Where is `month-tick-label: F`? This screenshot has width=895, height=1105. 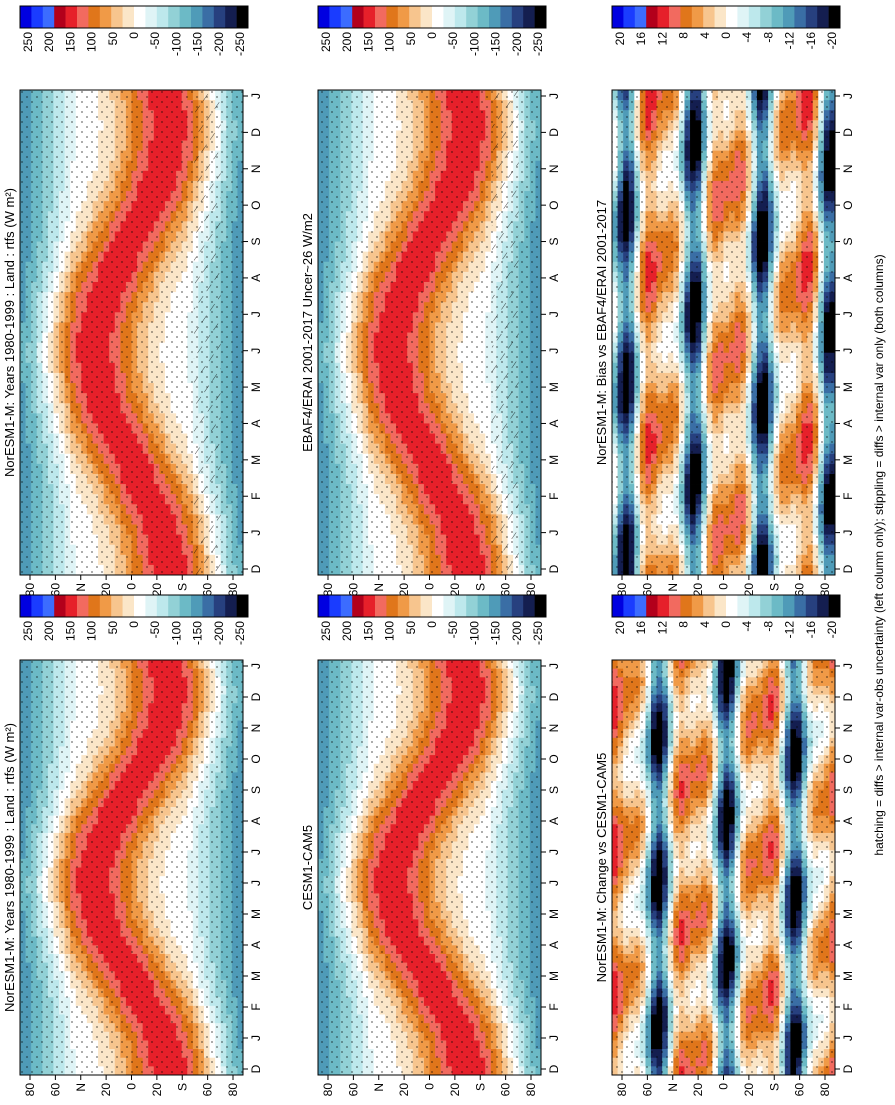 month-tick-label: F is located at coordinates (256, 496).